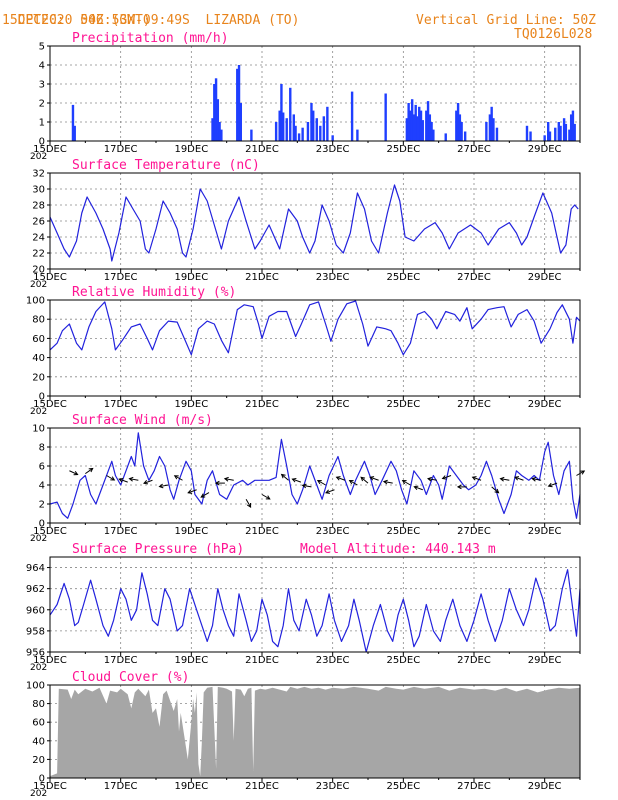 The image size is (618, 800). What do you see at coordinates (191, 404) in the screenshot?
I see `rh-xtick-label: 19DEC` at bounding box center [191, 404].